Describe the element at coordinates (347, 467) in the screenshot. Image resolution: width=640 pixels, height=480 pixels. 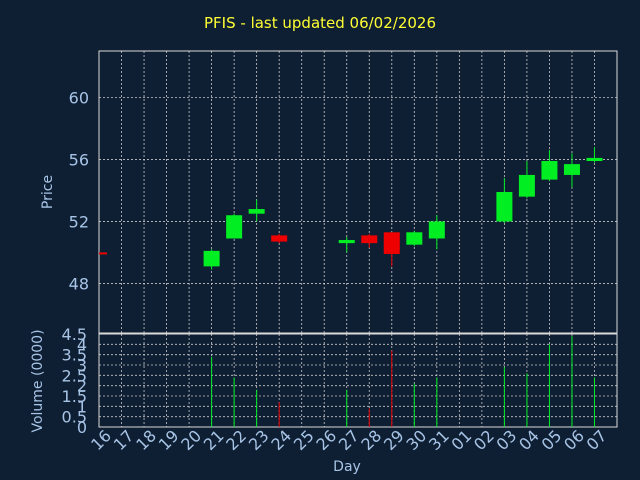
I see `x-axis-label: Day` at that location.